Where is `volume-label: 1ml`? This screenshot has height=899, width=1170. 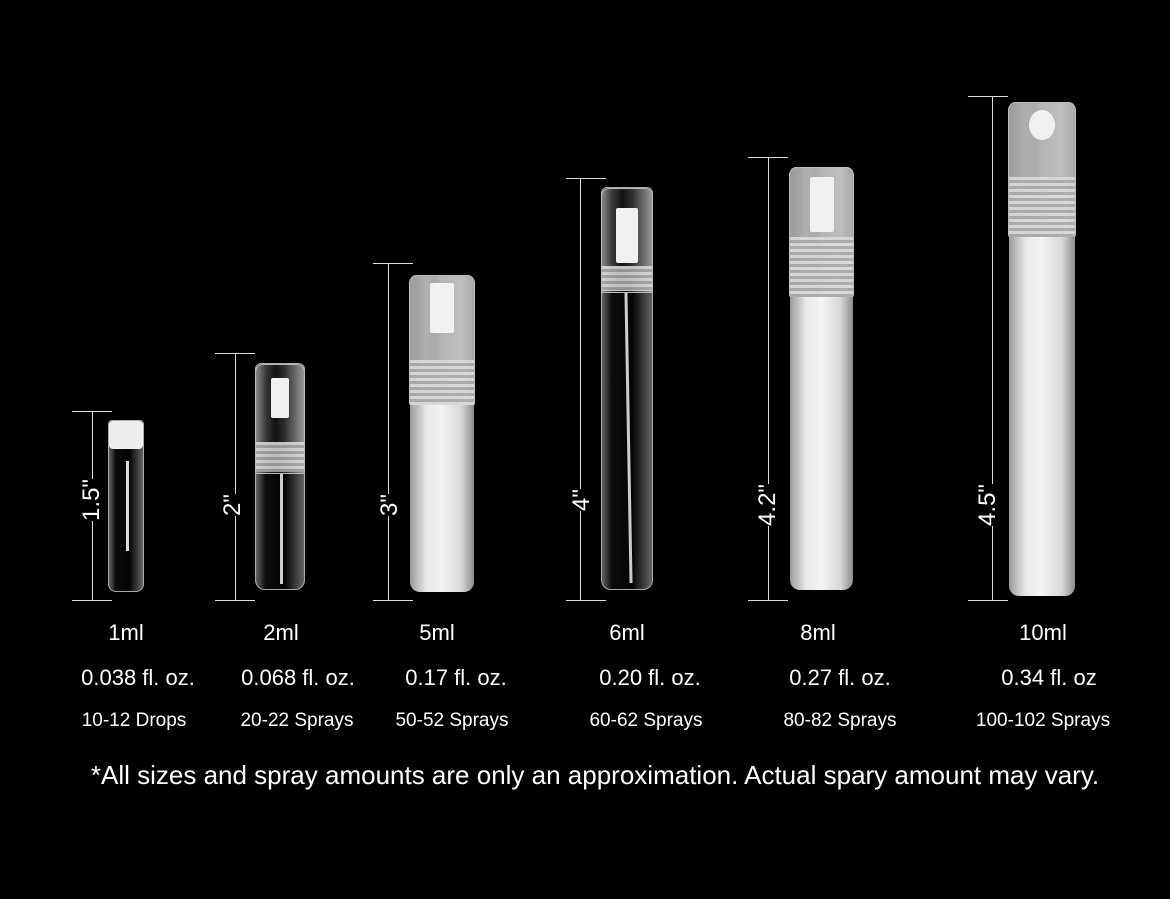
volume-label: 1ml is located at coordinates (126, 632).